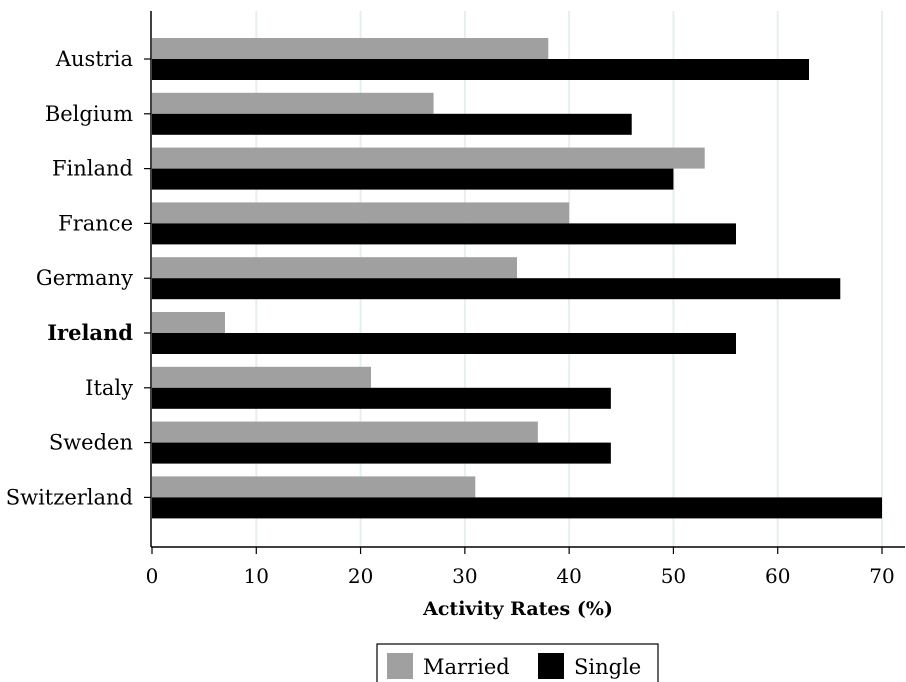 The image size is (906, 682). I want to click on bar-married-belgium, so click(293, 103).